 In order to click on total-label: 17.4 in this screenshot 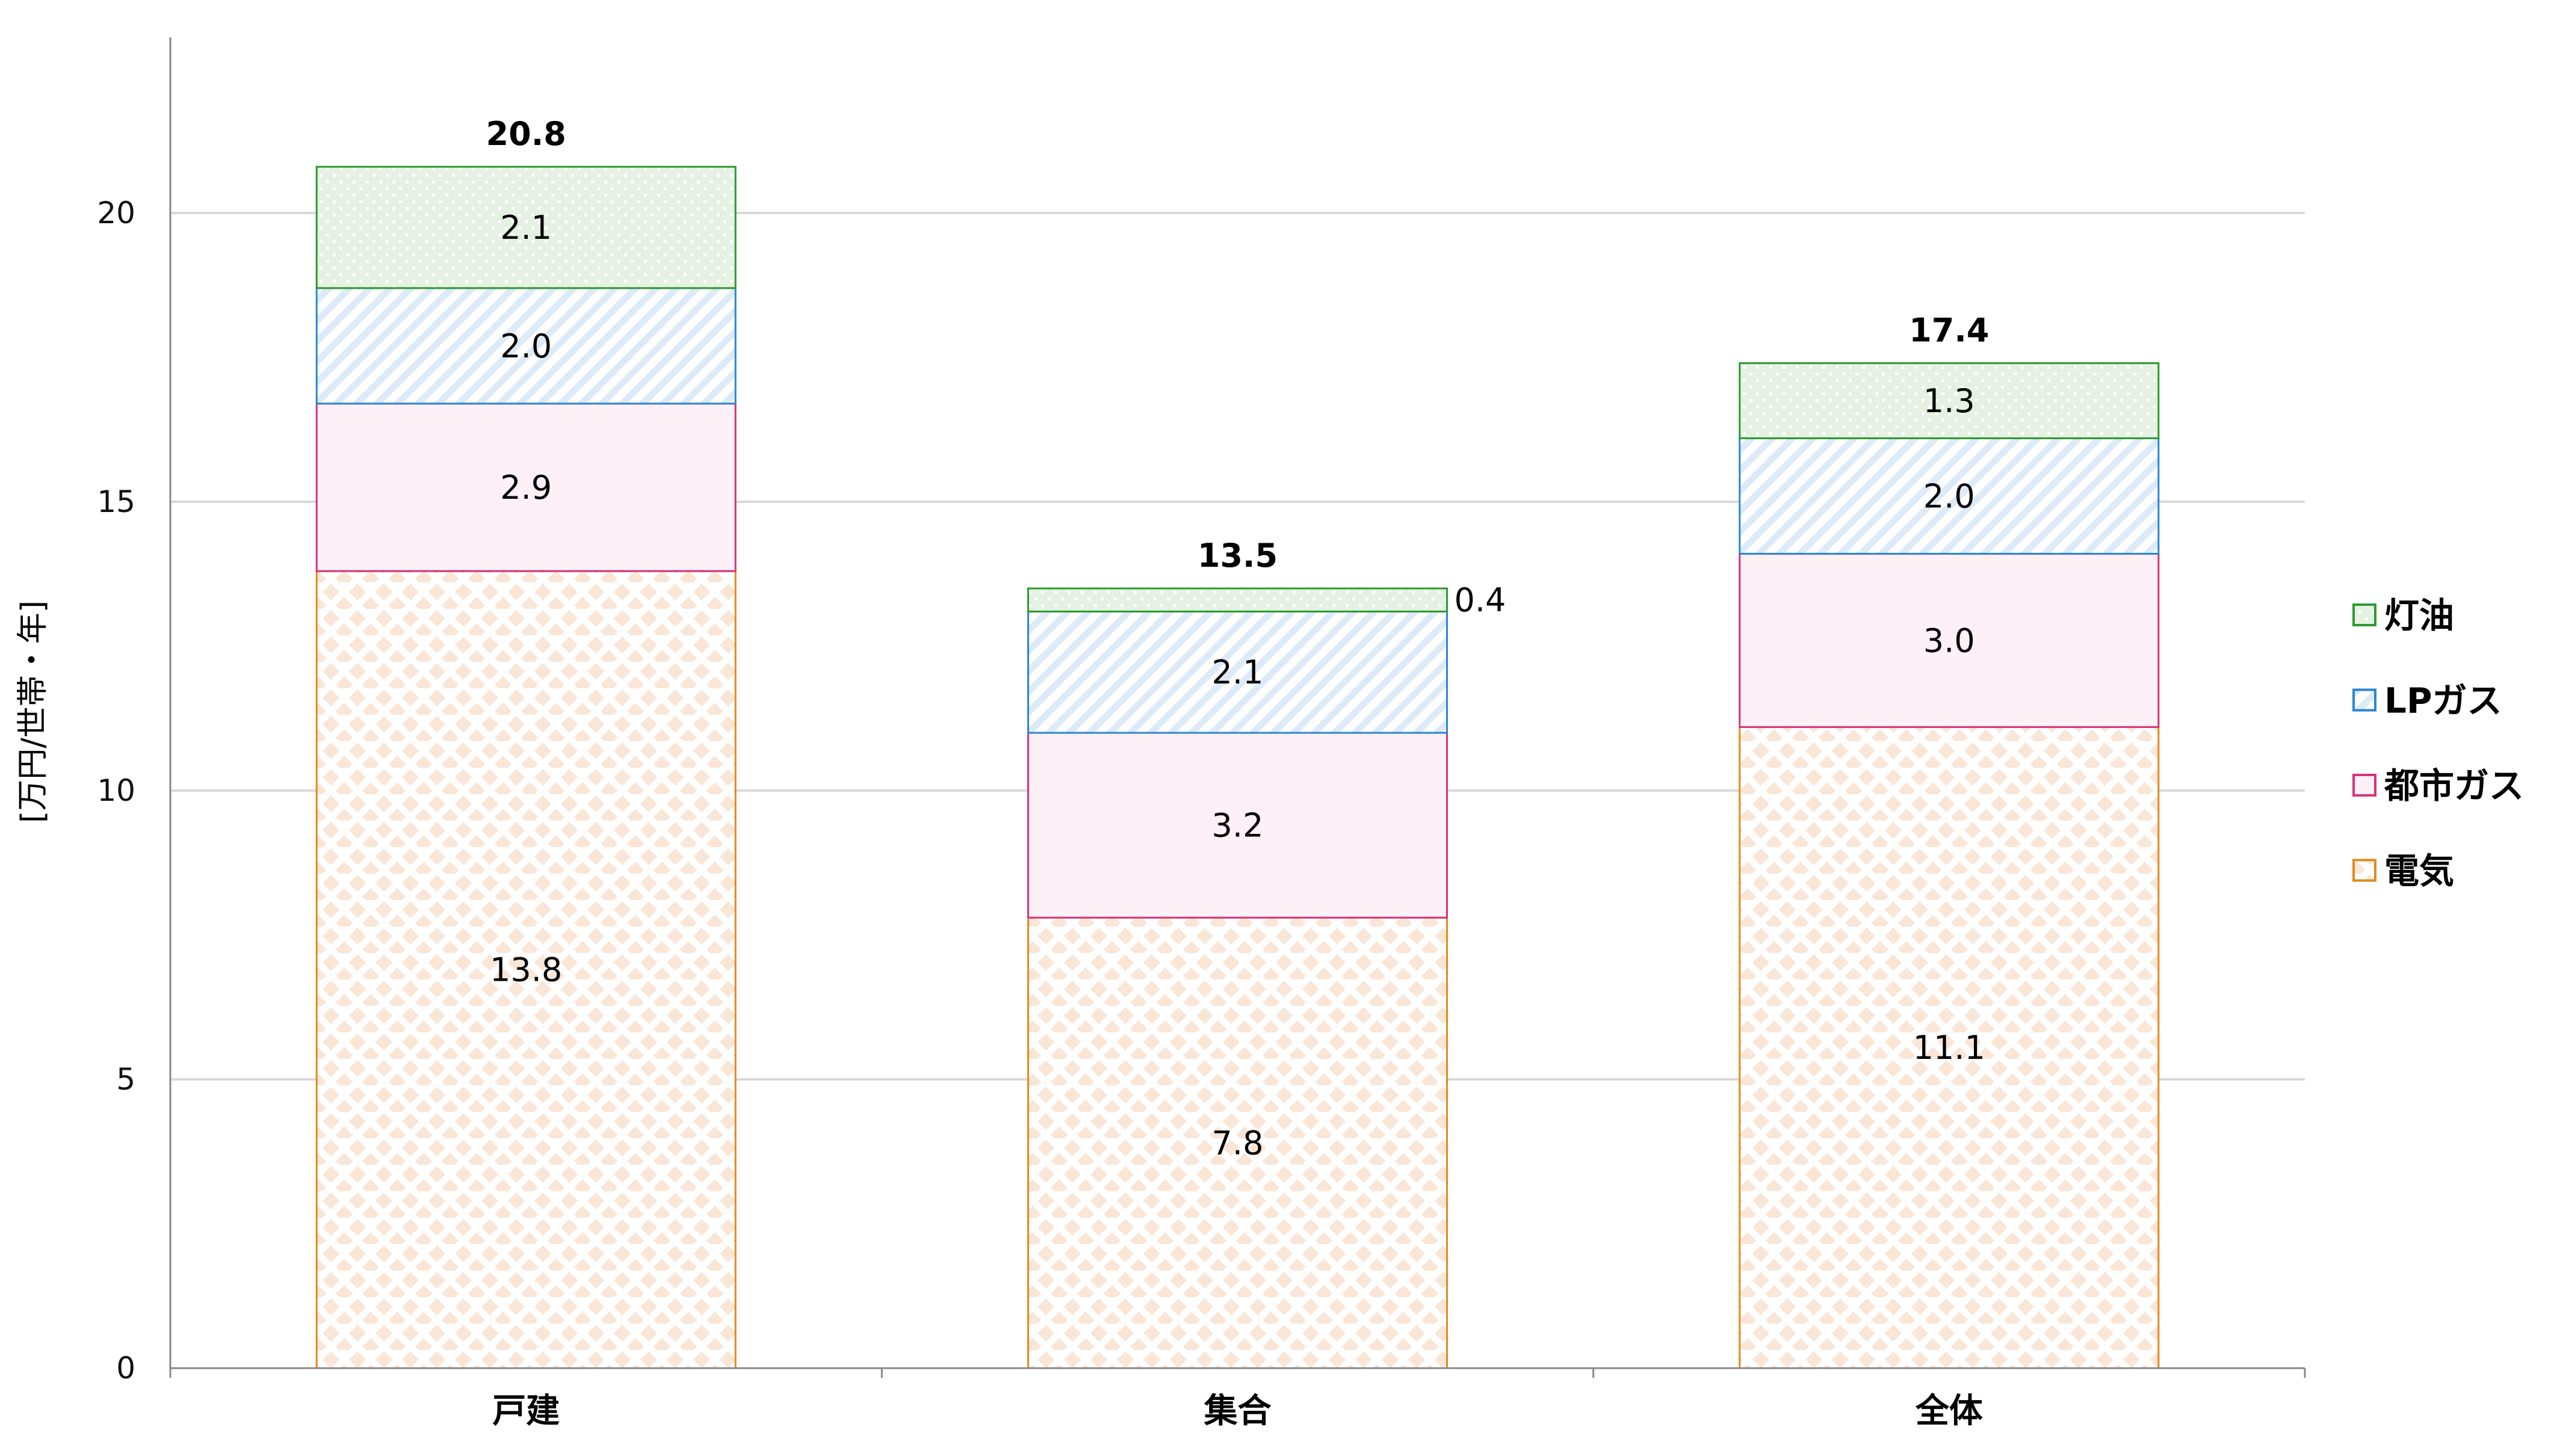, I will do `click(1949, 331)`.